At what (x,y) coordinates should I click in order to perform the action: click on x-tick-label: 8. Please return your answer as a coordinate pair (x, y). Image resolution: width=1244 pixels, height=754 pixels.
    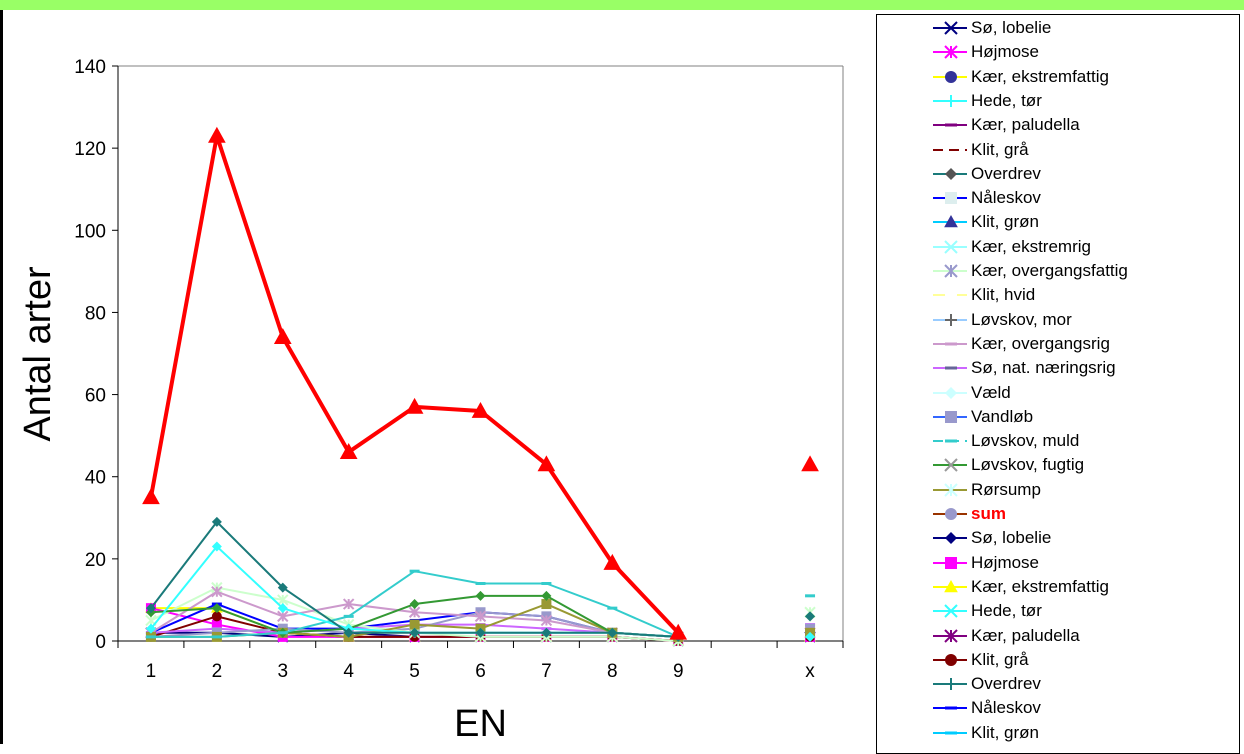
    Looking at the image, I should click on (612, 671).